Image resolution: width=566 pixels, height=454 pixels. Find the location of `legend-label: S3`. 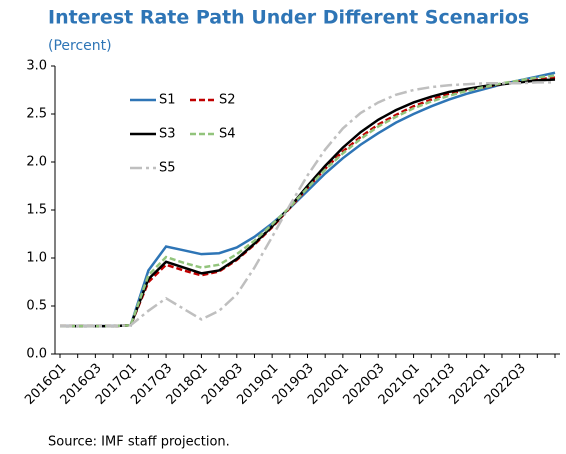

legend-label: S3 is located at coordinates (167, 134).